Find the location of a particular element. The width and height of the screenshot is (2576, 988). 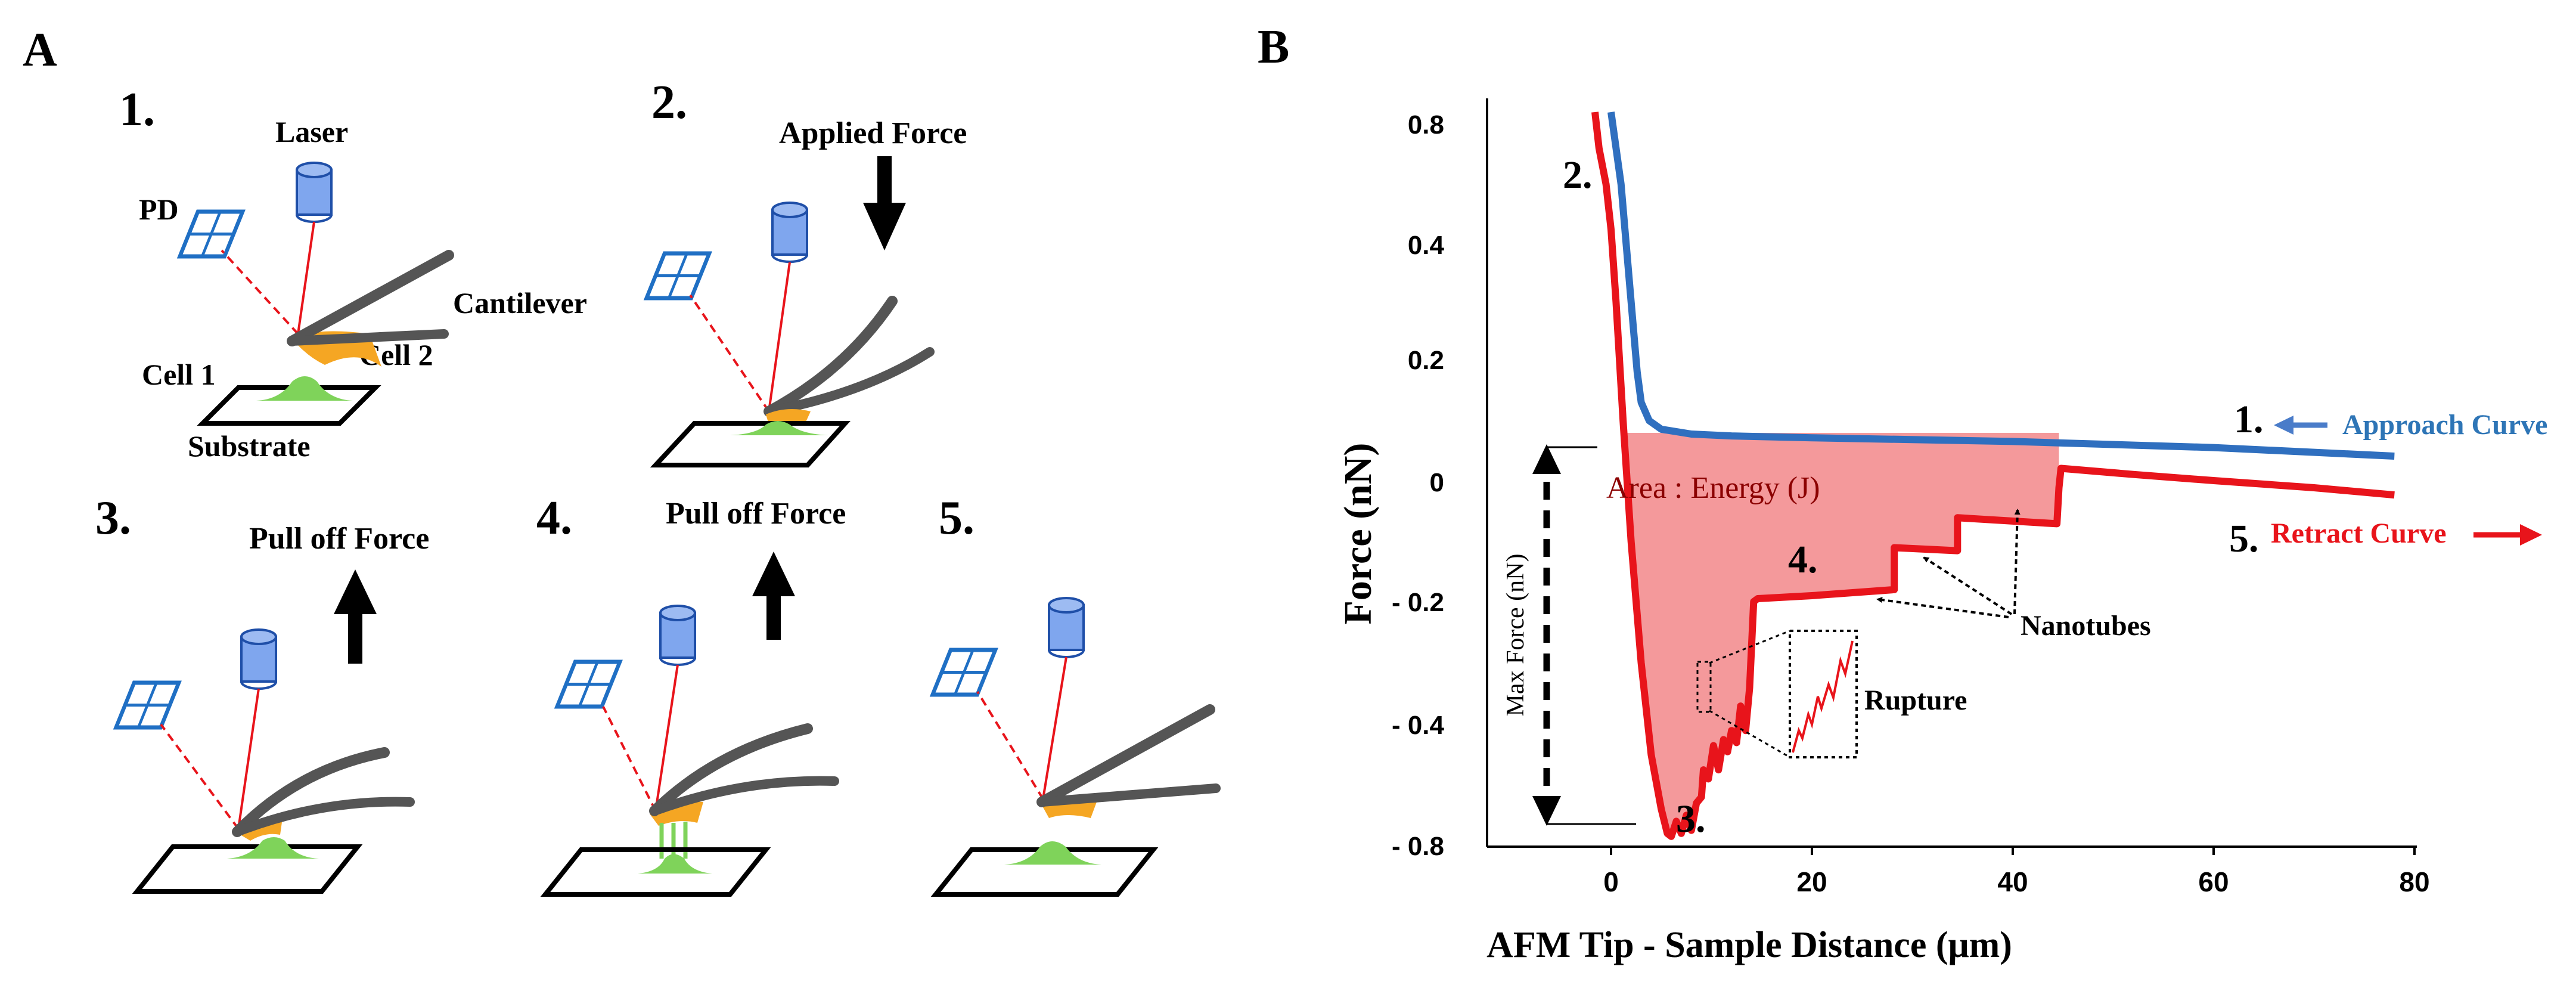

step-5-release: 5. is located at coordinates (1075, 695).